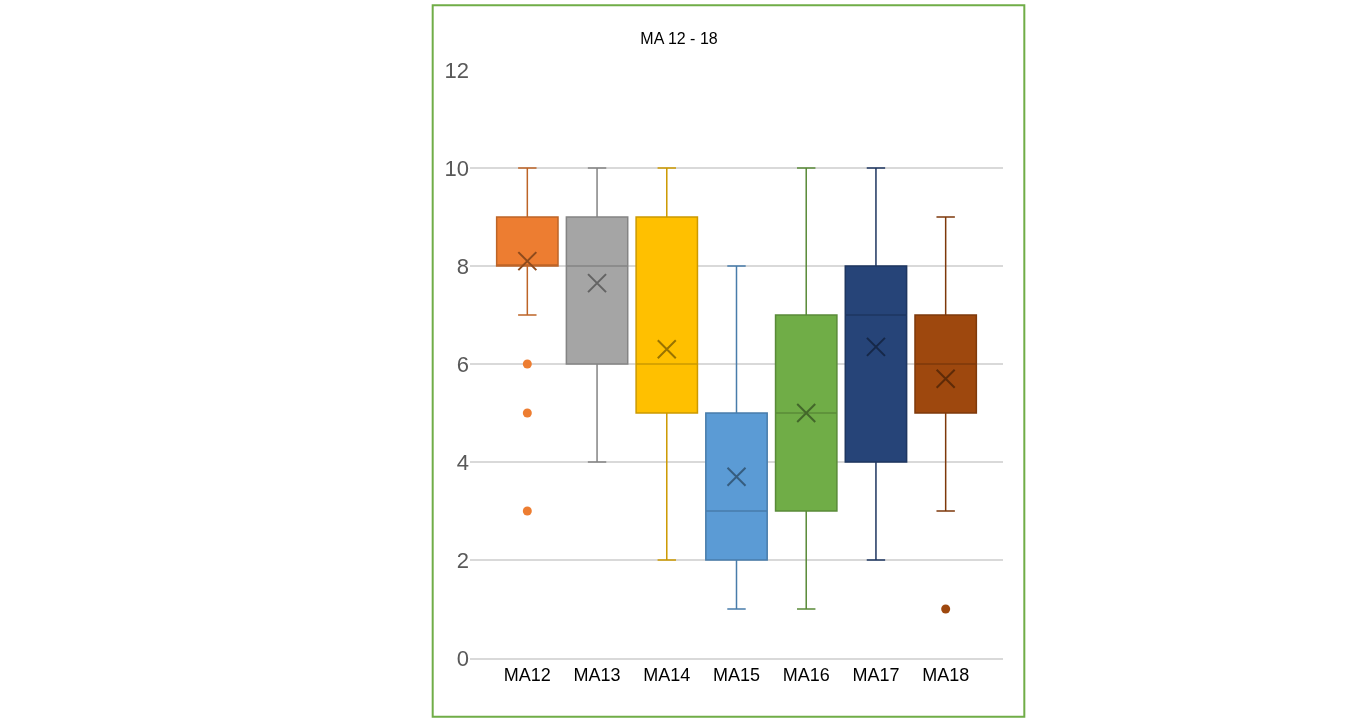  I want to click on y-tick-label: 12, so click(456, 70).